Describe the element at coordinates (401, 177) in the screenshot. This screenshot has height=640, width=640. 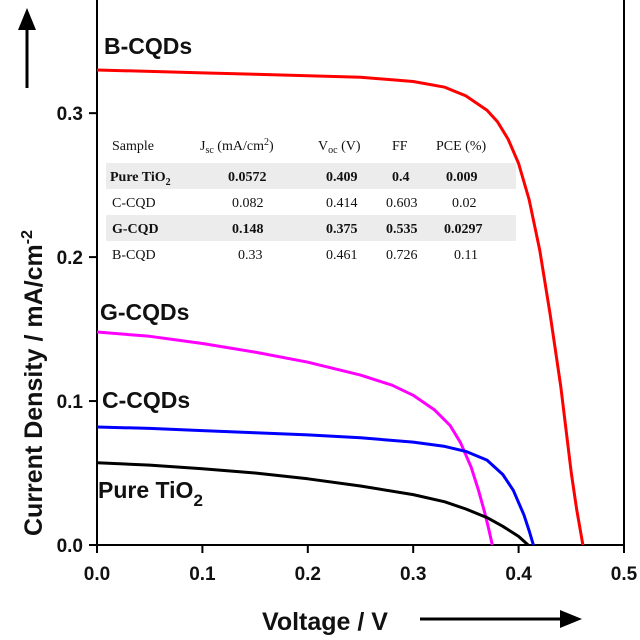
I see `table-cell-ff: 0.4` at that location.